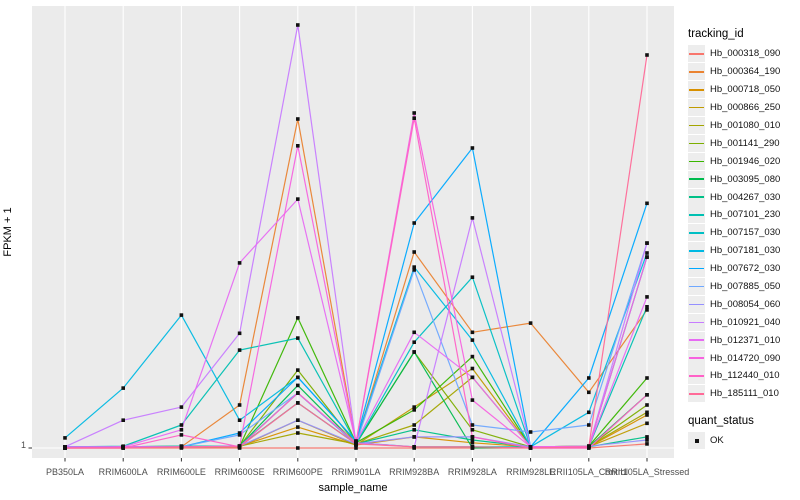 This screenshot has height=500, width=800. What do you see at coordinates (23, 445) in the screenshot?
I see `y-tick-label: 1` at bounding box center [23, 445].